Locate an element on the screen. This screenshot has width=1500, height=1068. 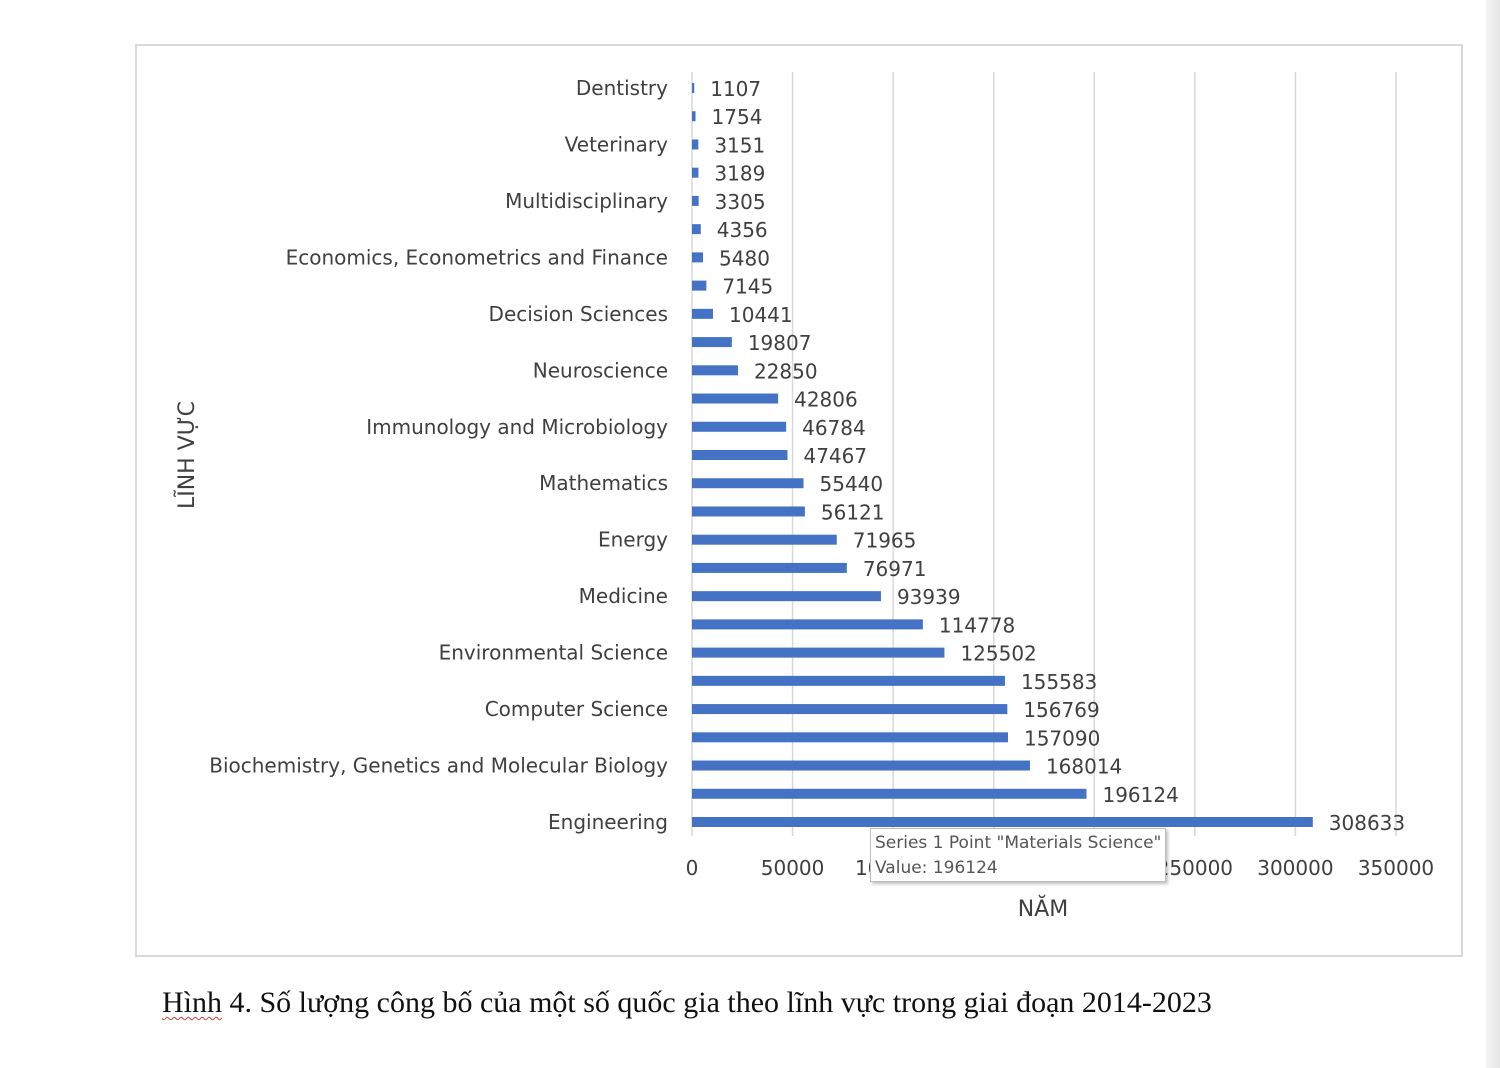
x-tick-label: 300000 is located at coordinates (1295, 868).